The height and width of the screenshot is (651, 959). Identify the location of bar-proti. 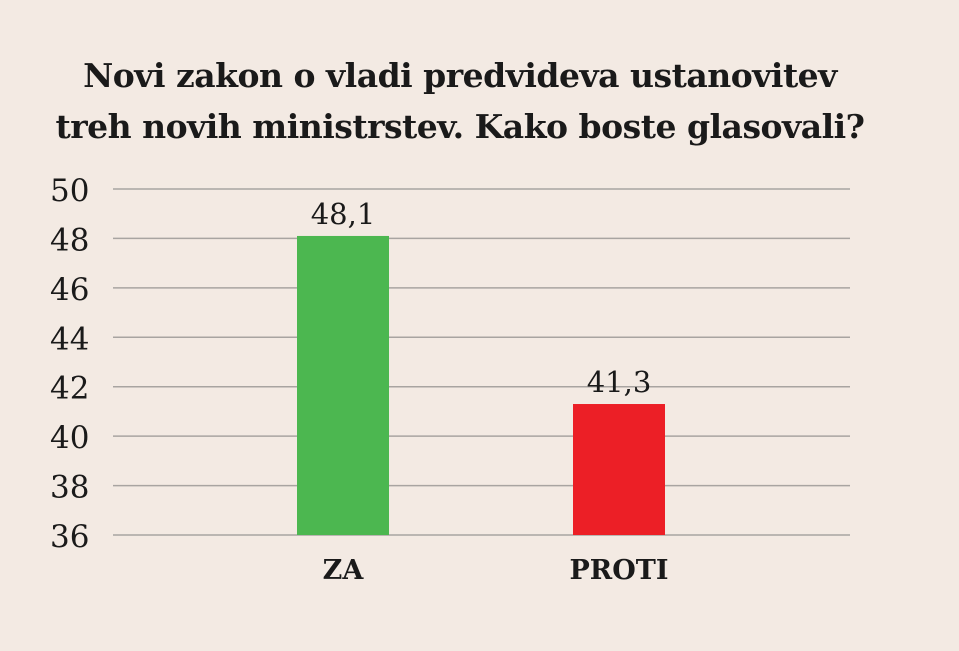
(619, 469).